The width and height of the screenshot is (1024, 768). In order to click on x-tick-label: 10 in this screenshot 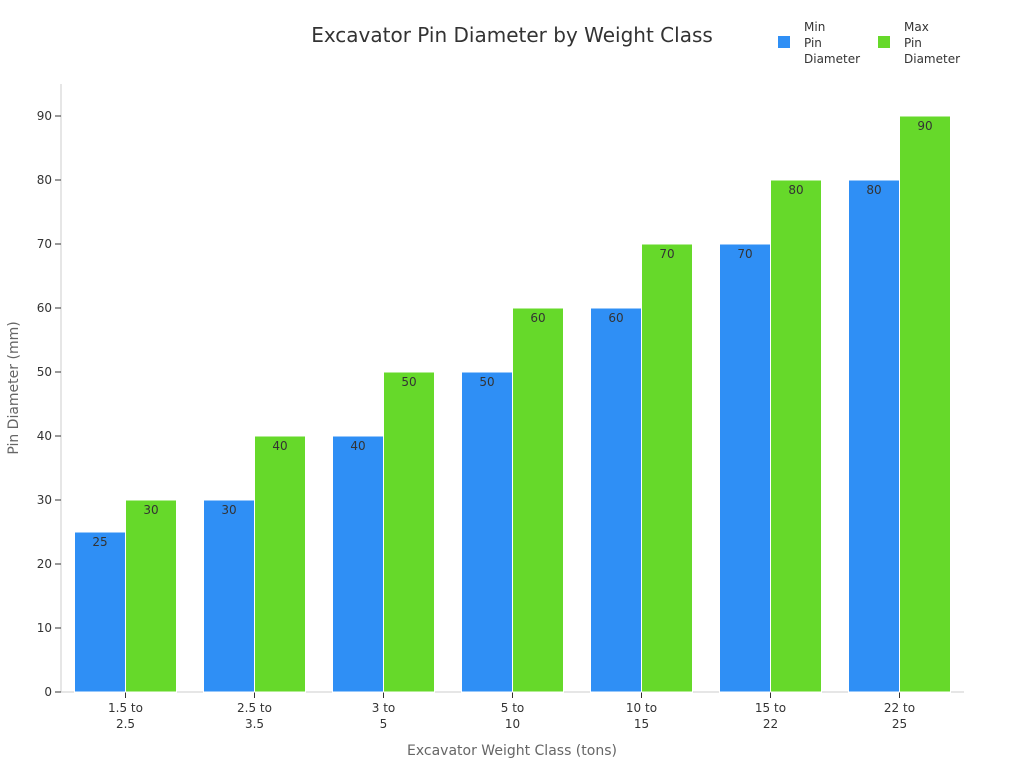, I will do `click(512, 724)`.